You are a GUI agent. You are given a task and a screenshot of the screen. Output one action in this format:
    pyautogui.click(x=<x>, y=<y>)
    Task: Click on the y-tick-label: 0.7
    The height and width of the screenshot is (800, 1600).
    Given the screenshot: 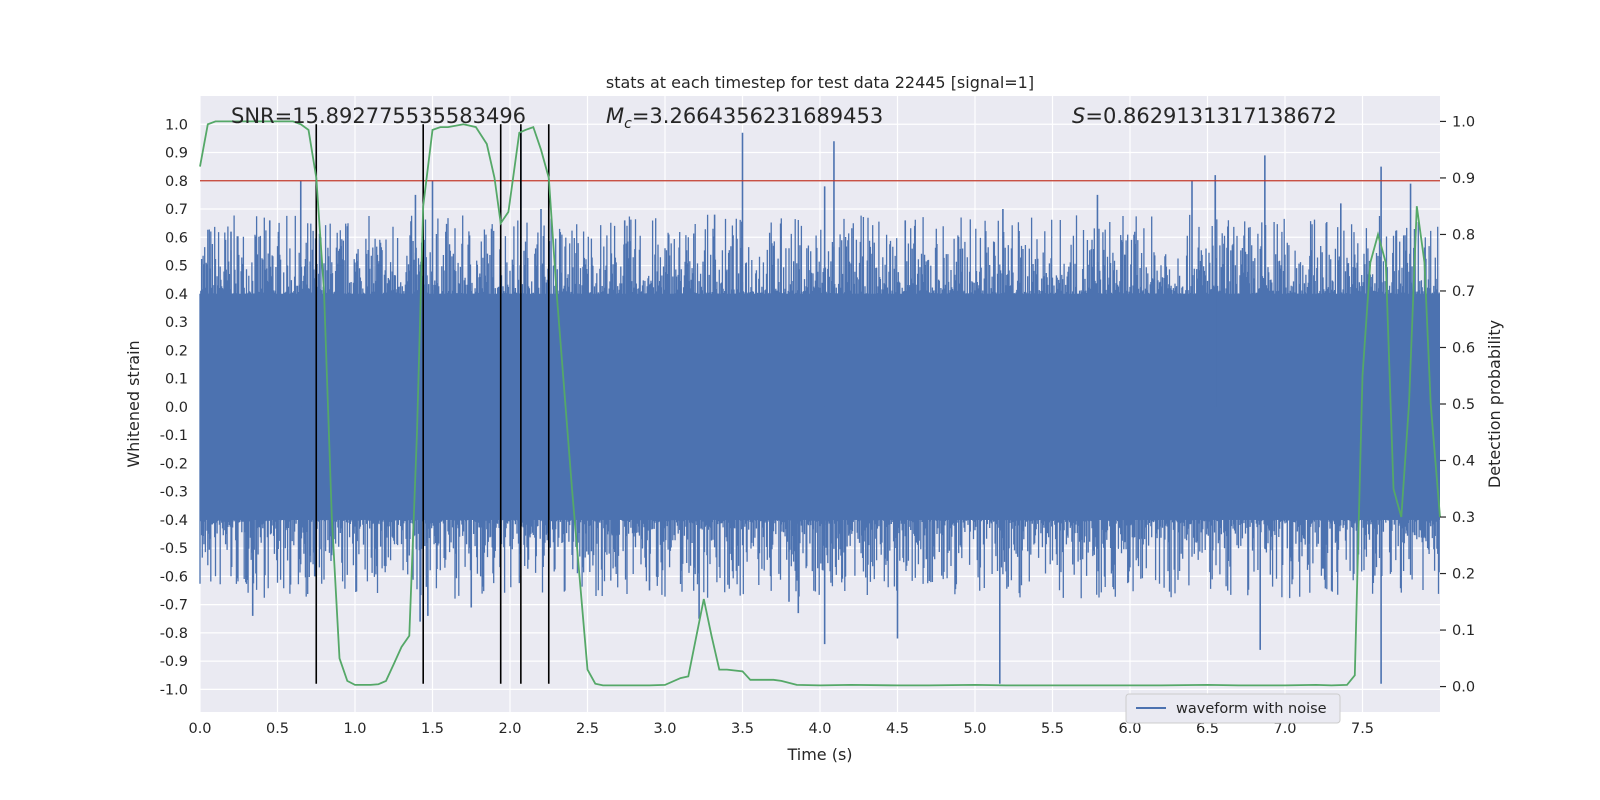 What is the action you would take?
    pyautogui.click(x=176, y=210)
    